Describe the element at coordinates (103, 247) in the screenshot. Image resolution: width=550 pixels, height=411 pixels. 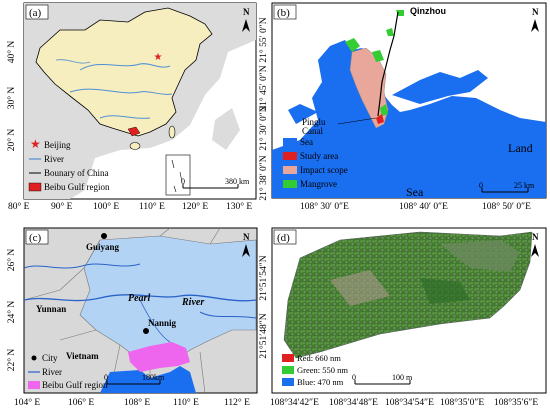
I see `city-guiyang: Guiyang` at that location.